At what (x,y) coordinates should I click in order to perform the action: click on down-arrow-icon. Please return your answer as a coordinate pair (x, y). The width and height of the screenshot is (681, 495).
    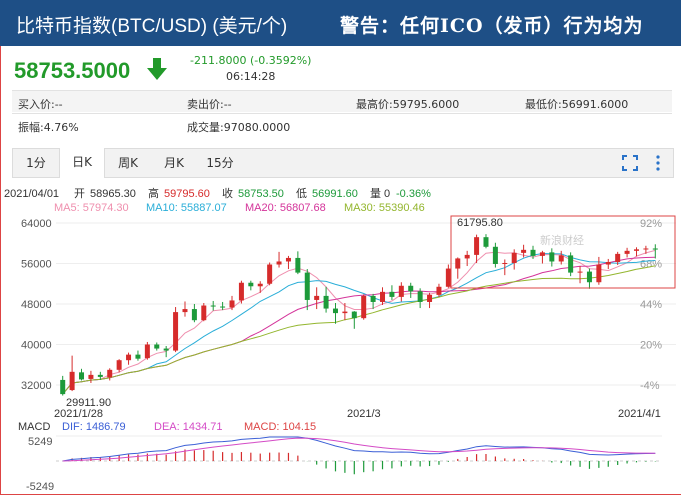
    Looking at the image, I should click on (157, 69).